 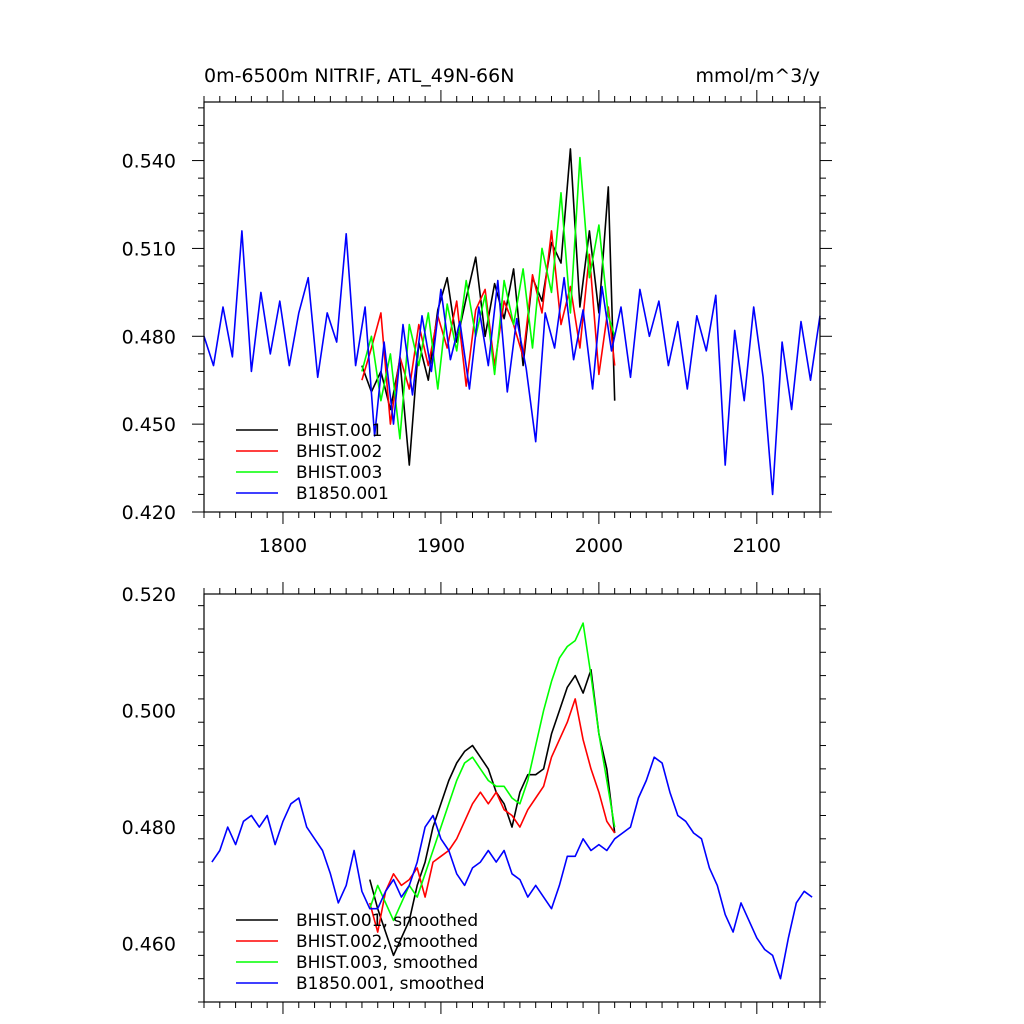 I want to click on legend-label-top-3: B1850.001, so click(x=342, y=494).